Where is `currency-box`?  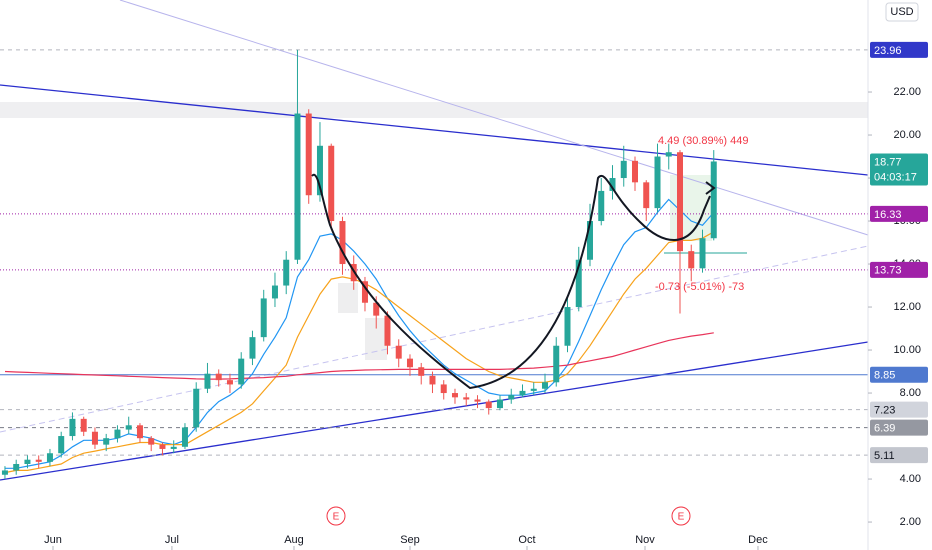 currency-box is located at coordinates (902, 12).